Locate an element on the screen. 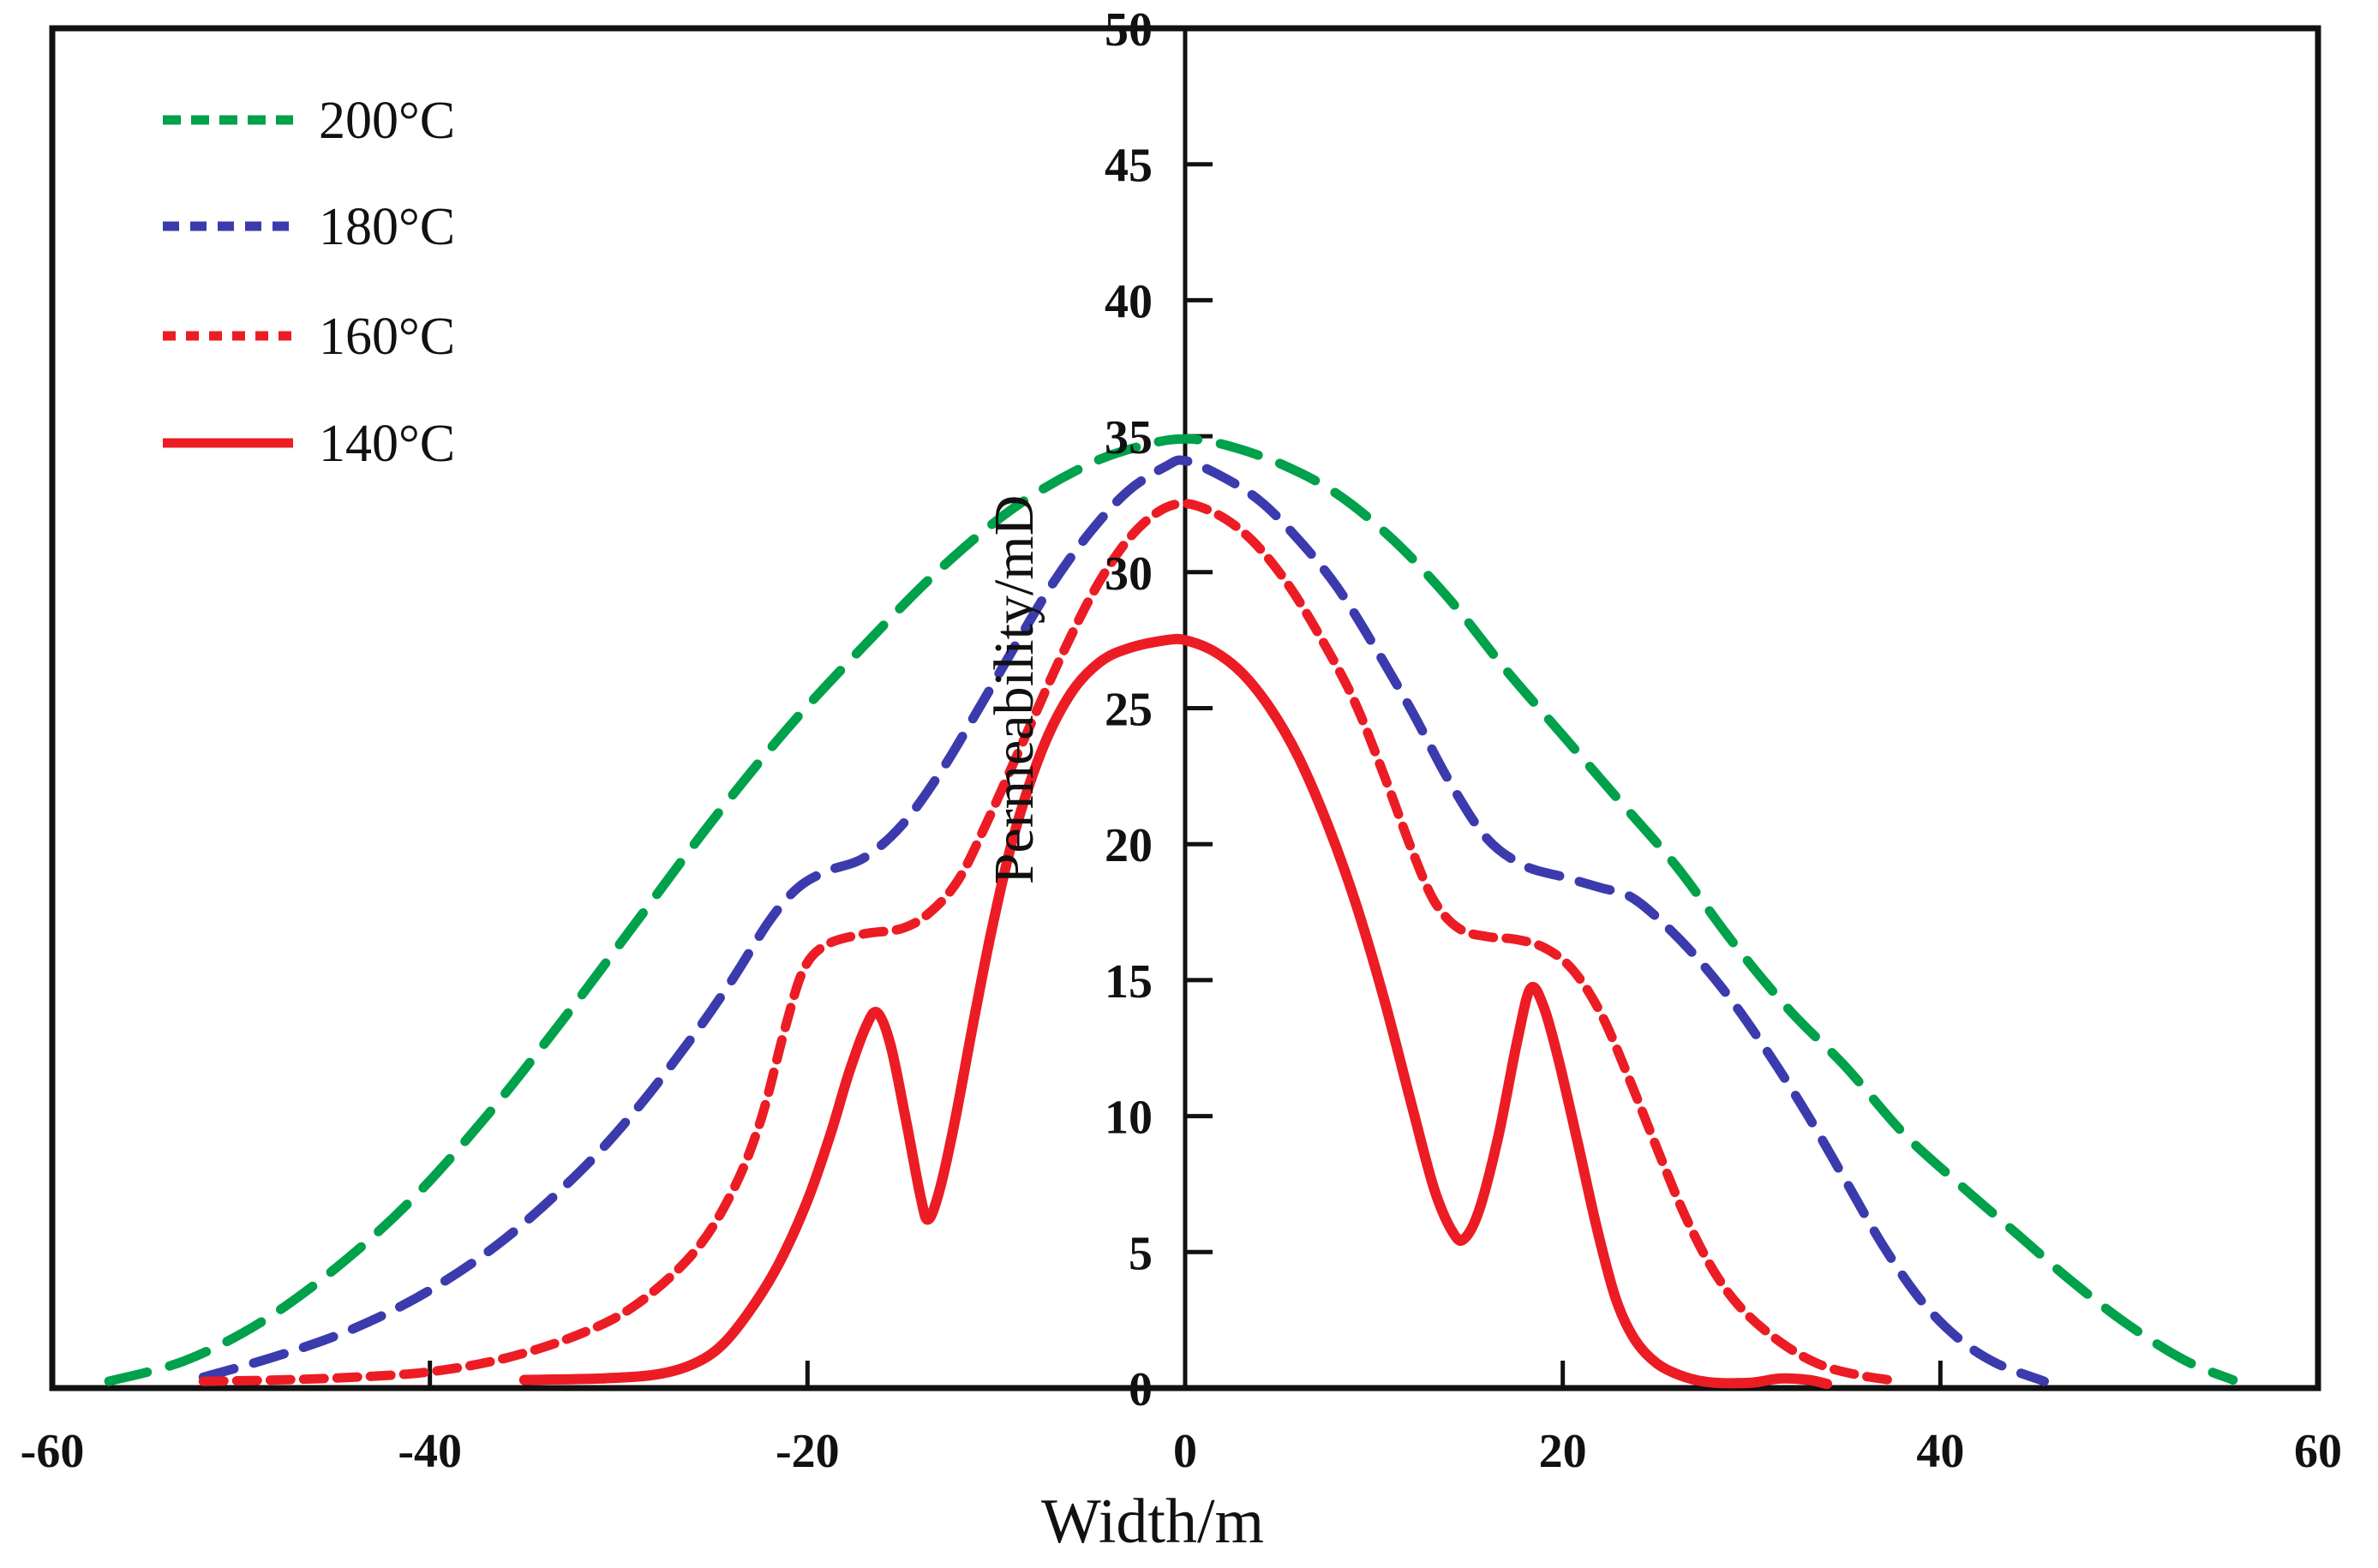  x-tick-label: -20 is located at coordinates (808, 1451).